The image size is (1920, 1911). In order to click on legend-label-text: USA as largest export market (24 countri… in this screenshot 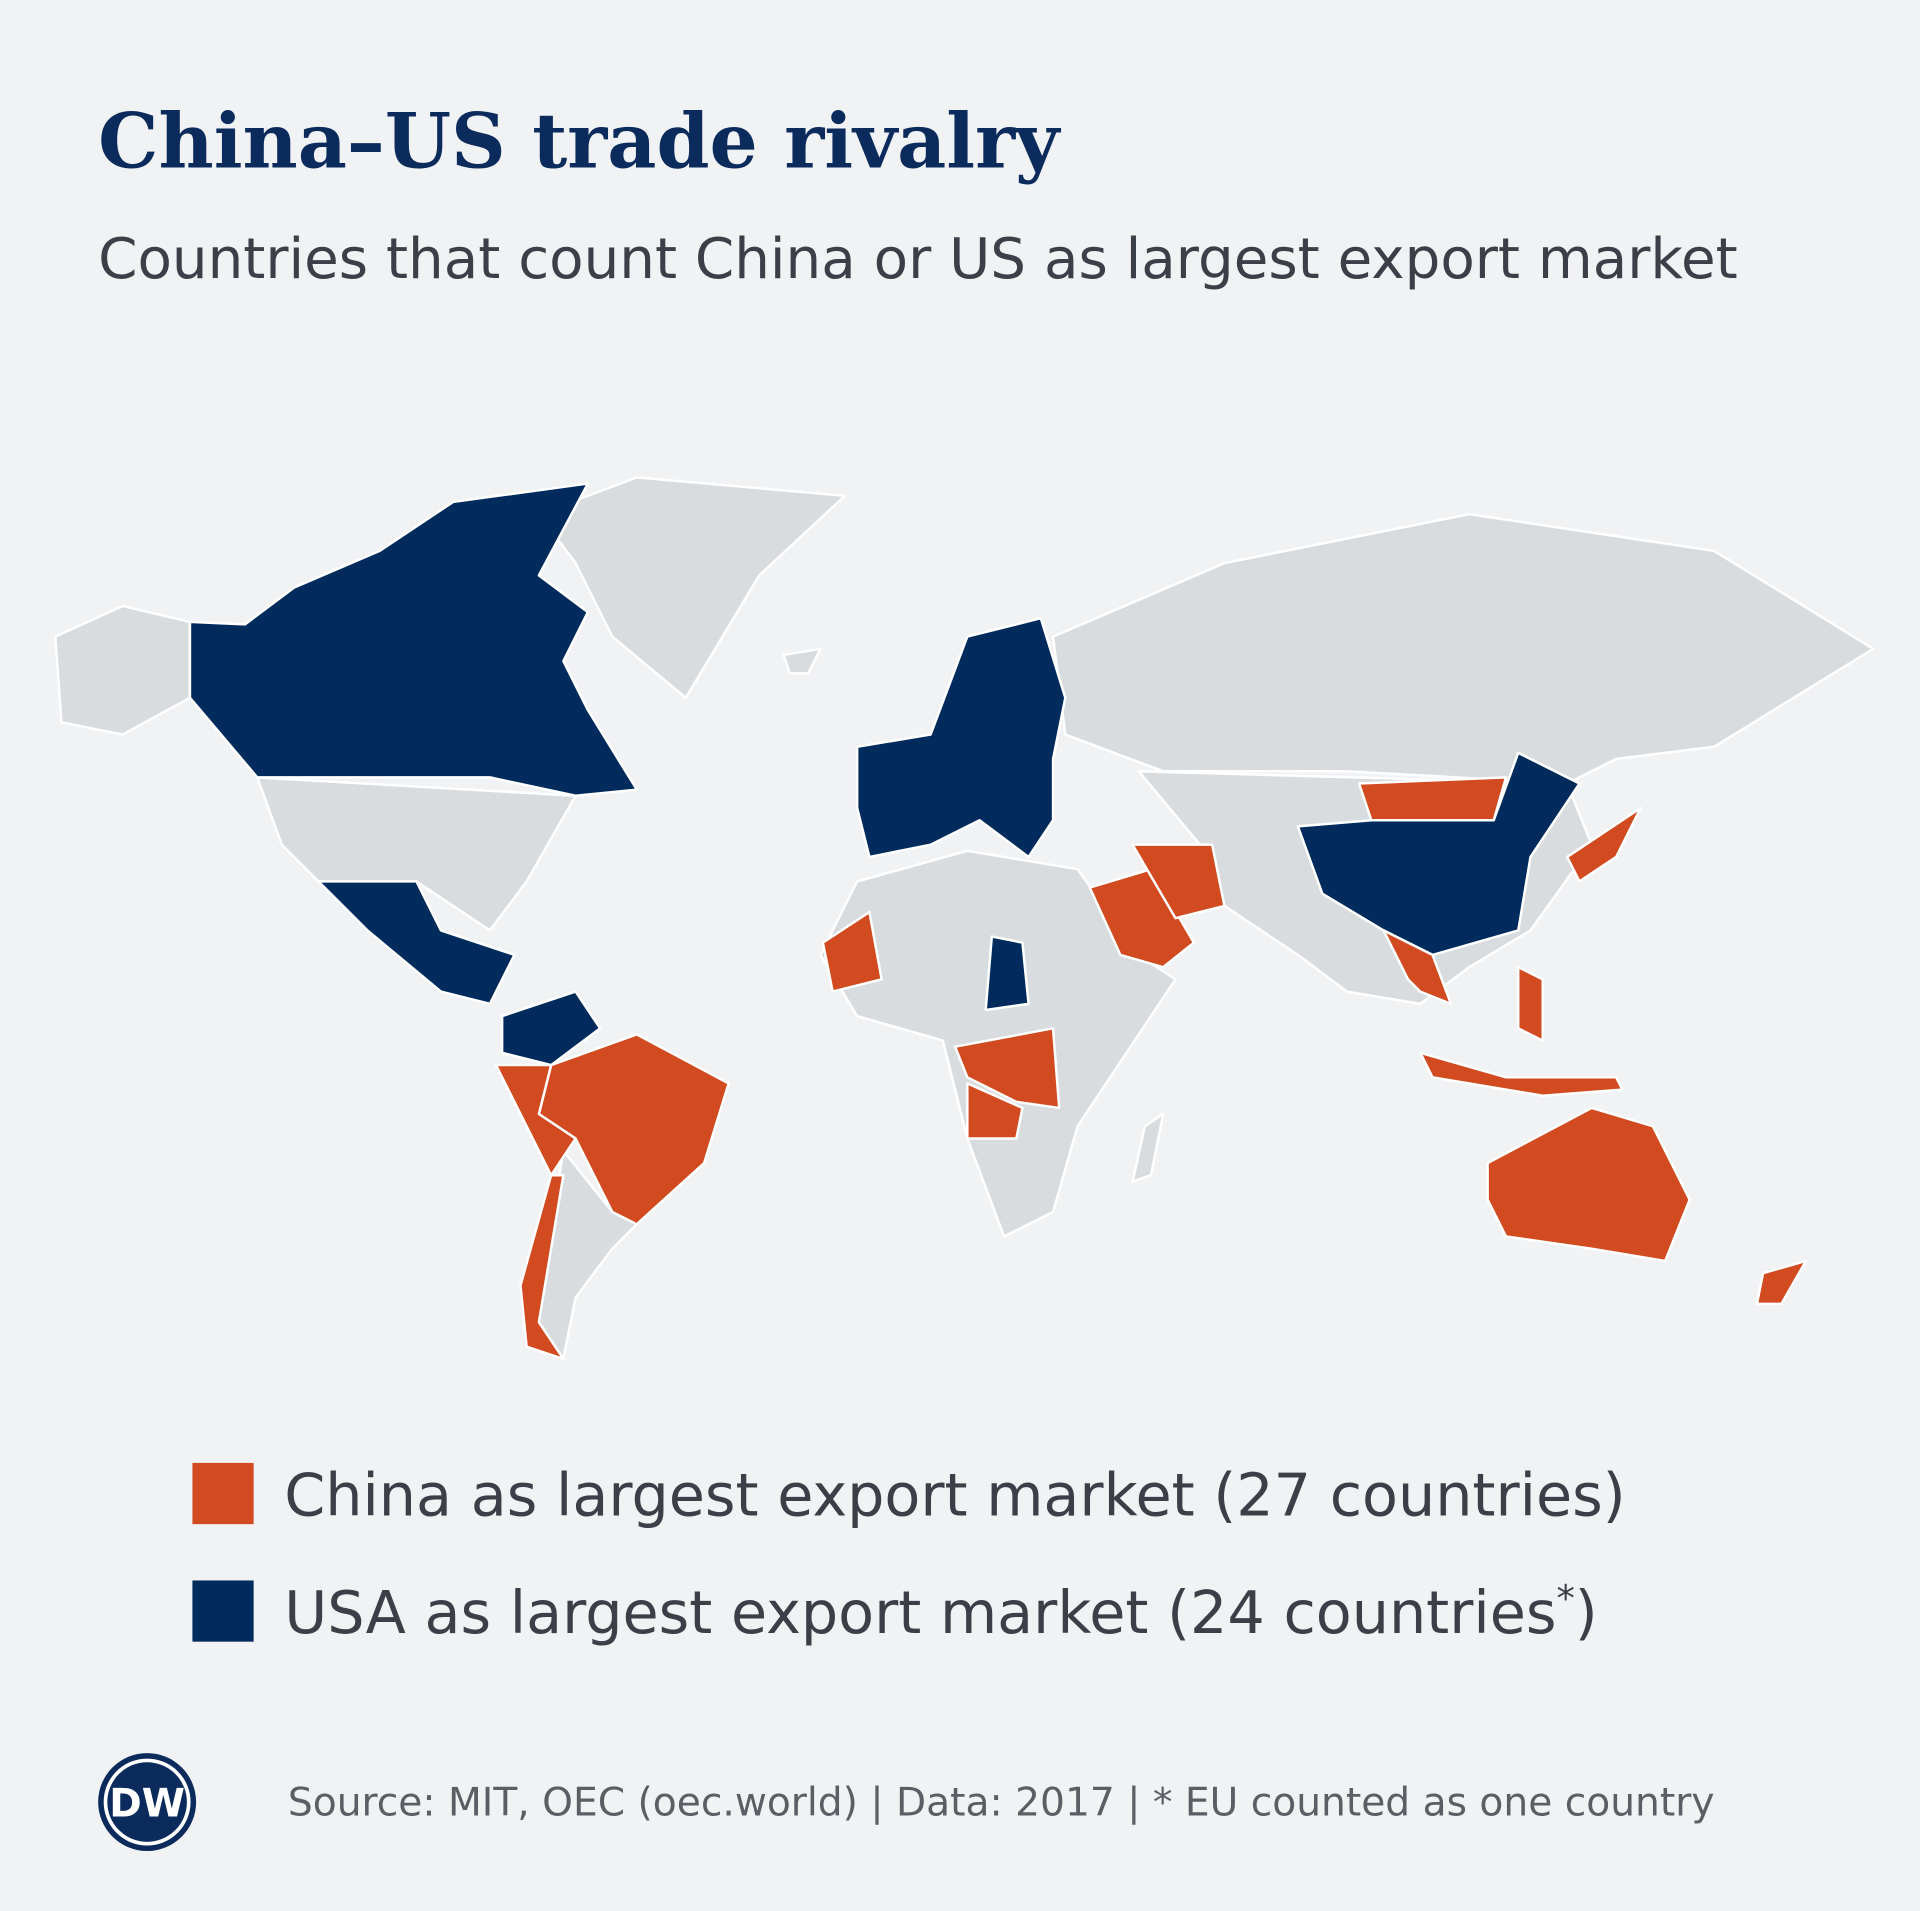, I will do `click(920, 1612)`.